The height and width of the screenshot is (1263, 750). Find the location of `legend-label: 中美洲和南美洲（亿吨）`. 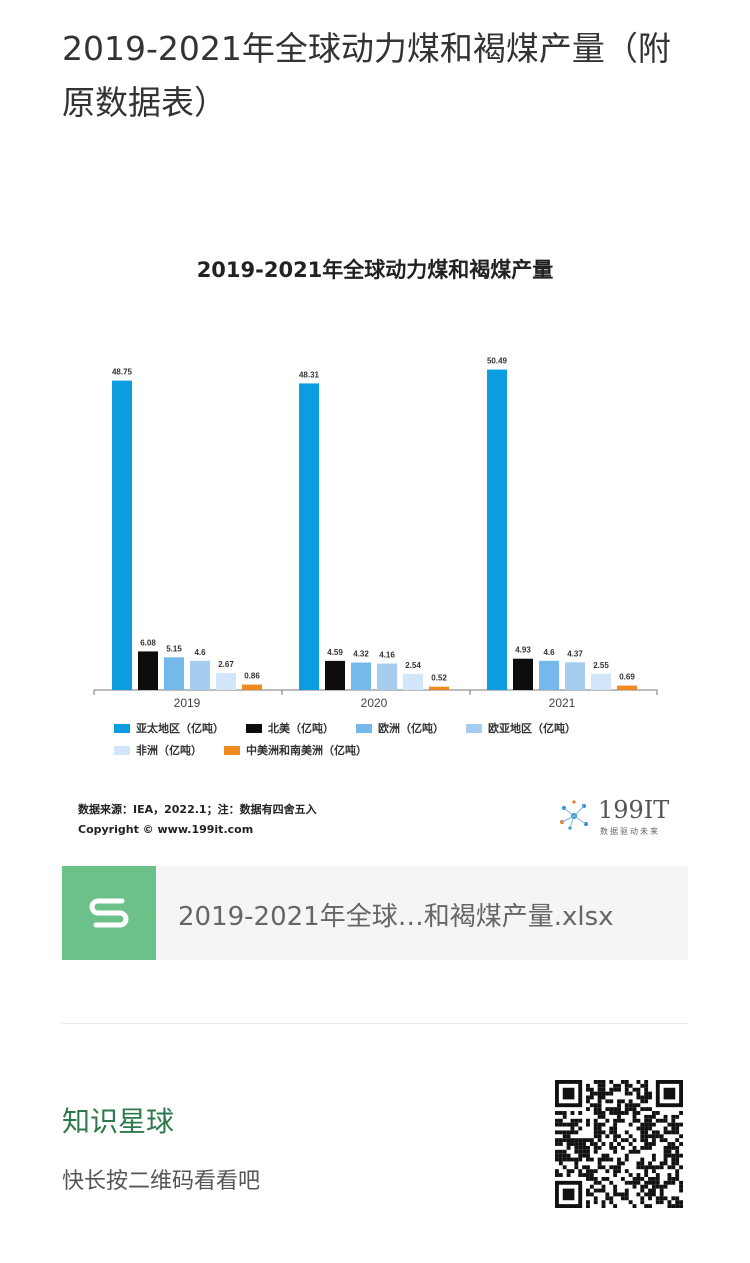

legend-label: 中美洲和南美洲（亿吨） is located at coordinates (306, 750).